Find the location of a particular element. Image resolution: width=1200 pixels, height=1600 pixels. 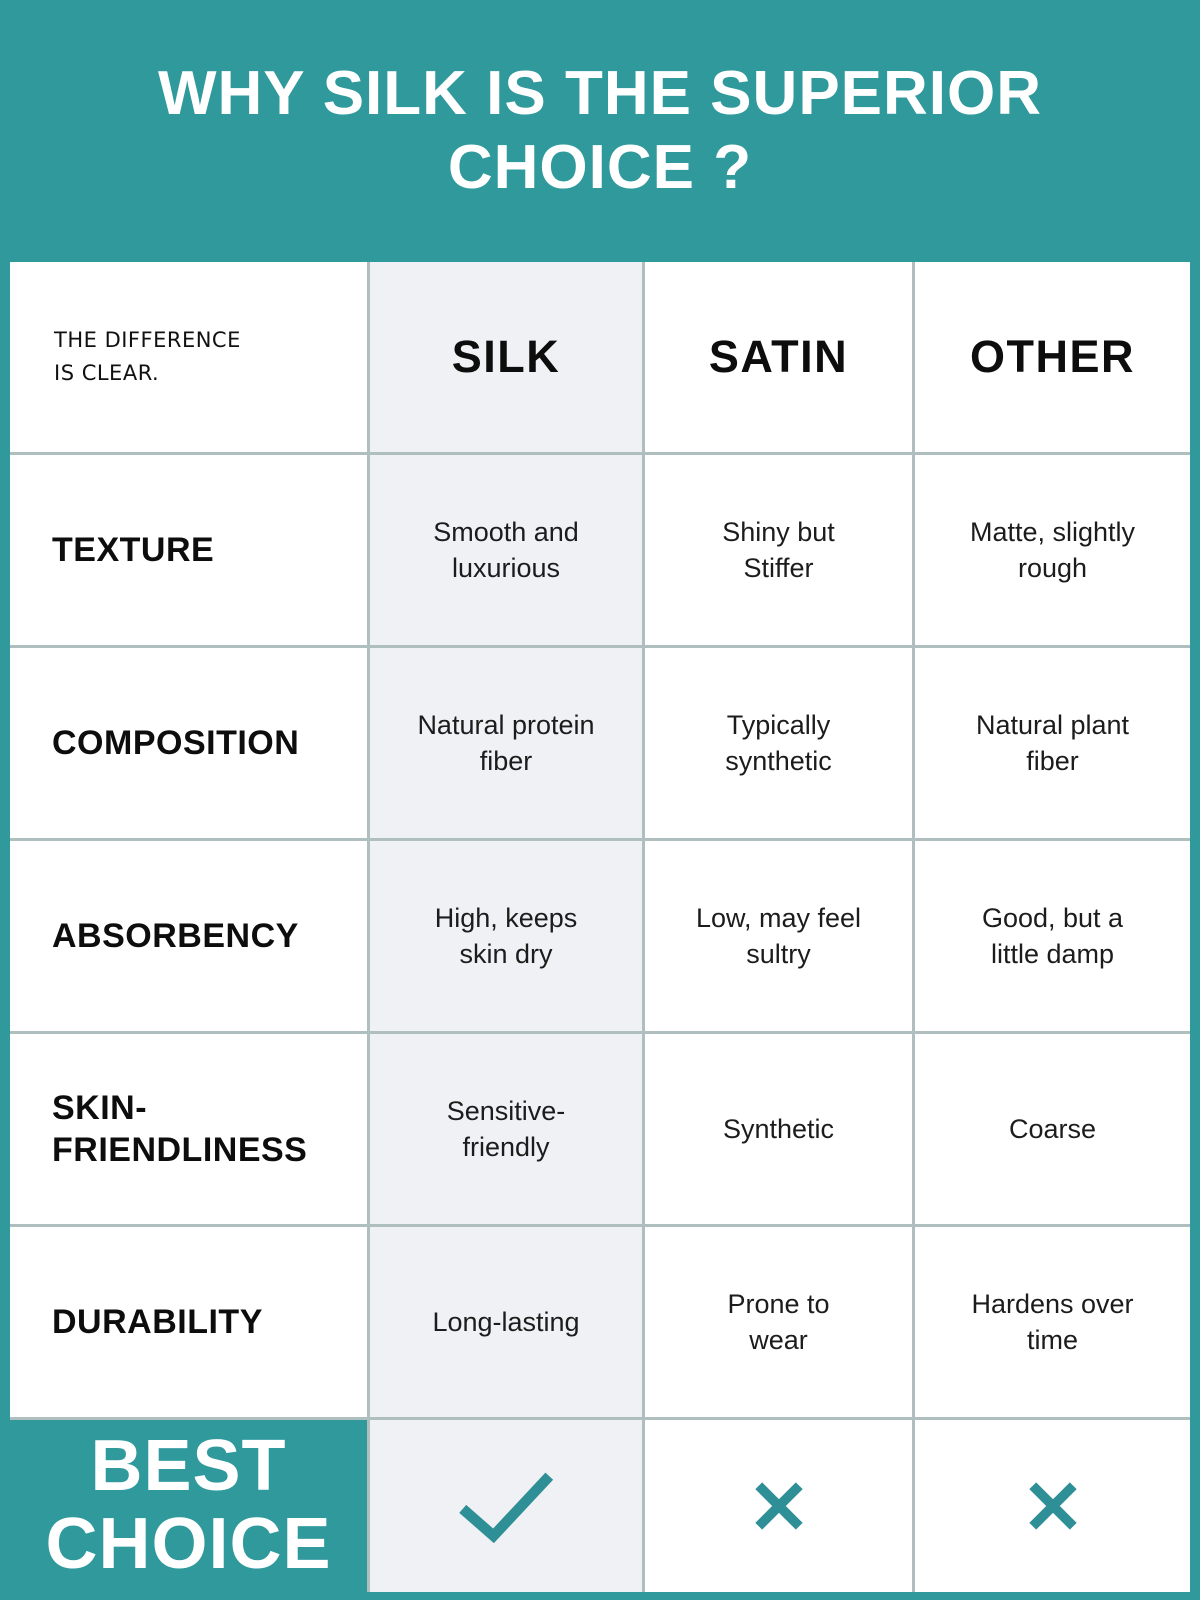

cell-absorbency-satin: Low, may feel sultry is located at coordinates (778, 936).